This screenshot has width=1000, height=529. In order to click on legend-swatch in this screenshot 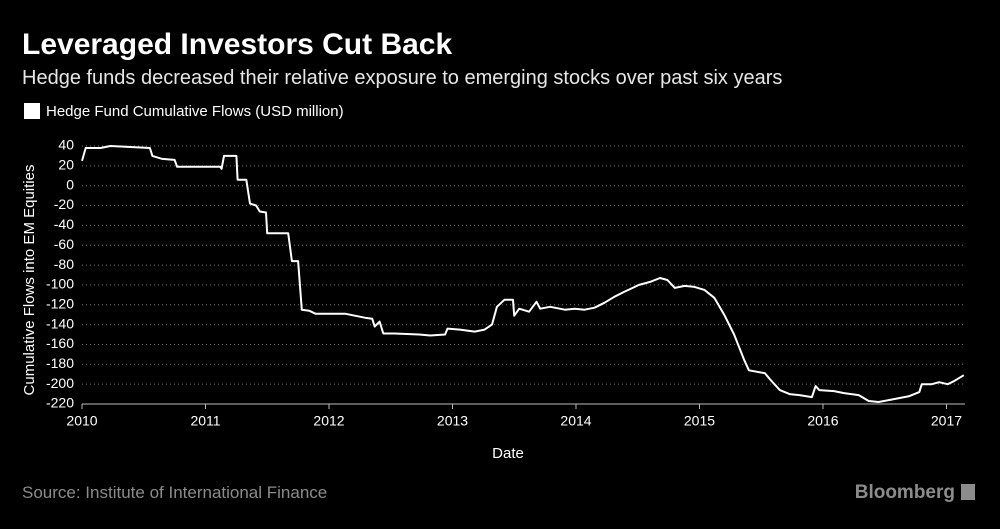, I will do `click(32, 111)`.